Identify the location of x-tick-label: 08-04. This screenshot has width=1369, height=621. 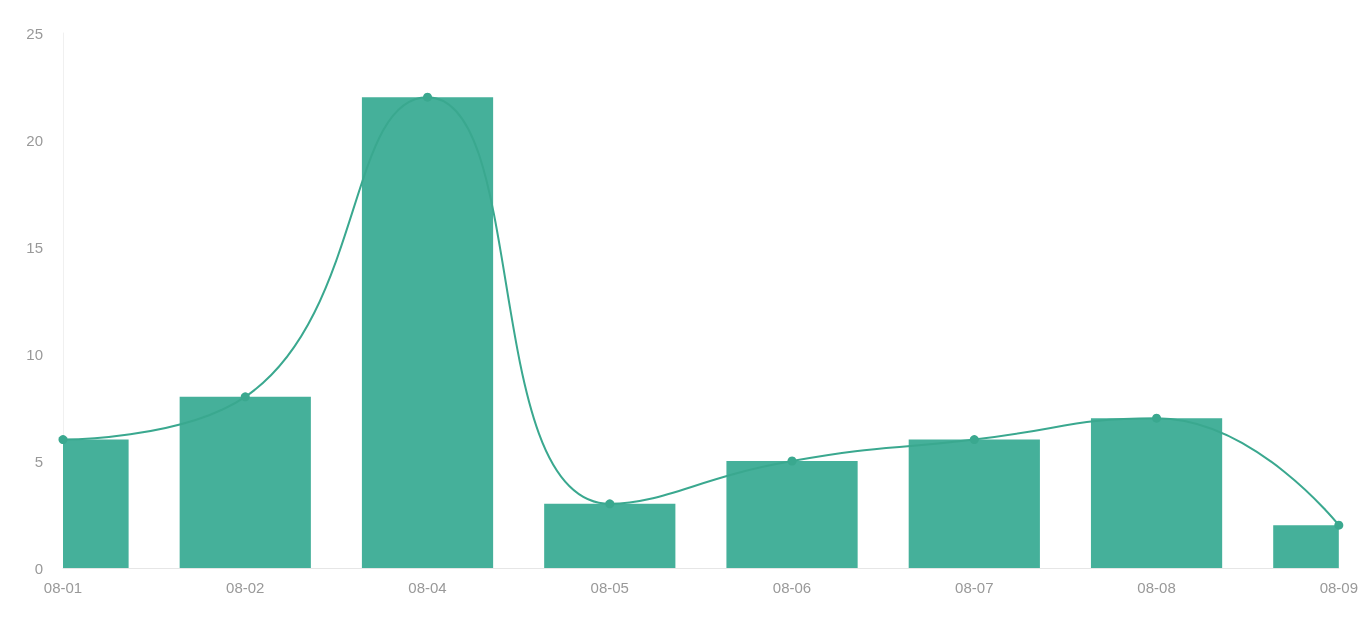
(427, 587).